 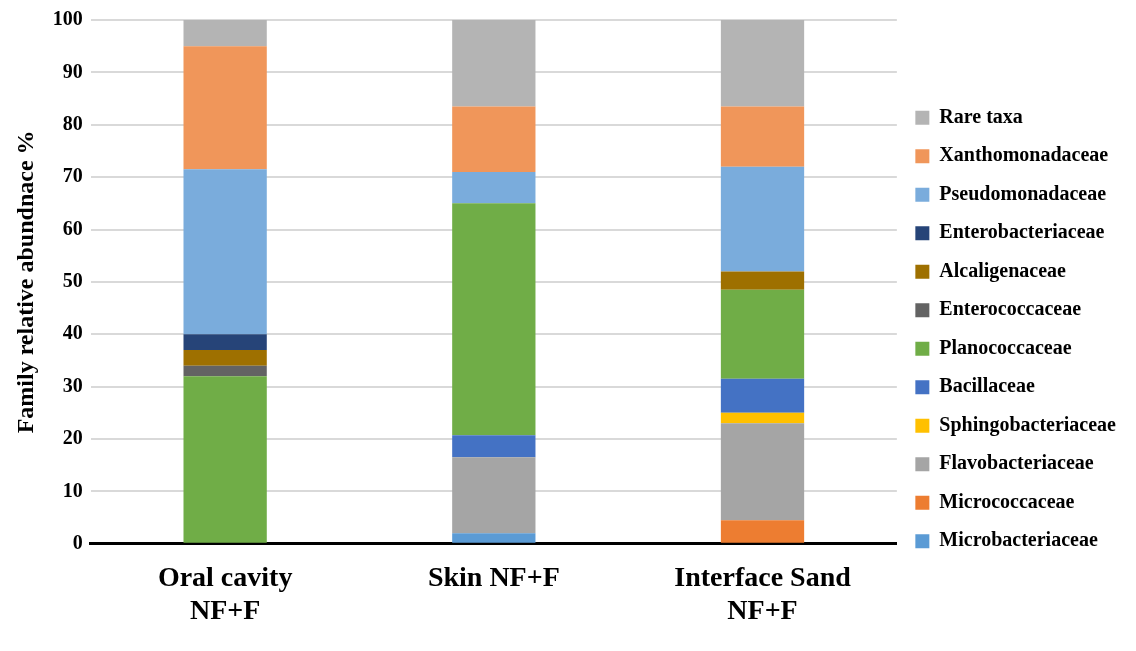 What do you see at coordinates (72, 332) in the screenshot?
I see `y-tick-label: 40` at bounding box center [72, 332].